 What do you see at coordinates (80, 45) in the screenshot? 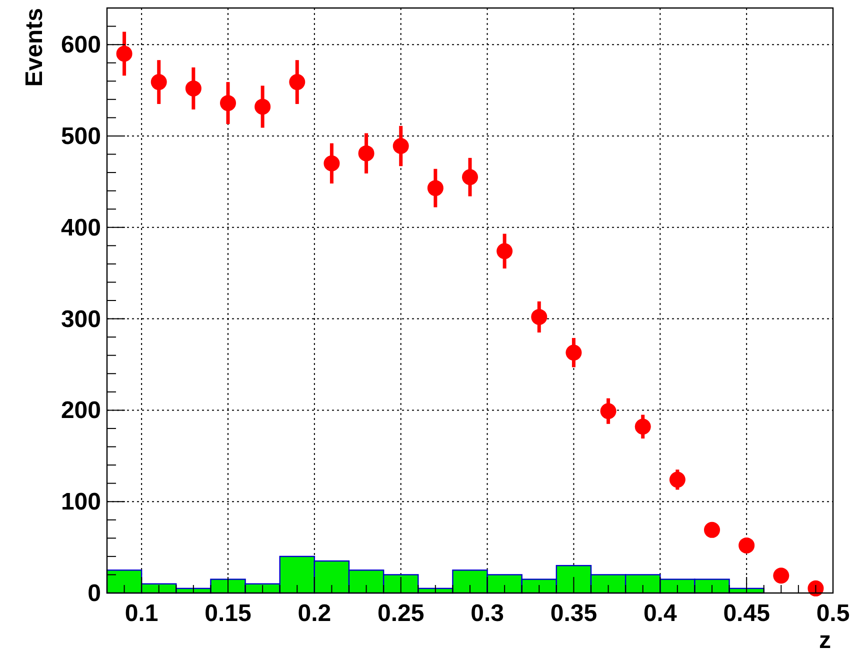
I see `y-tick-label: 600` at bounding box center [80, 45].